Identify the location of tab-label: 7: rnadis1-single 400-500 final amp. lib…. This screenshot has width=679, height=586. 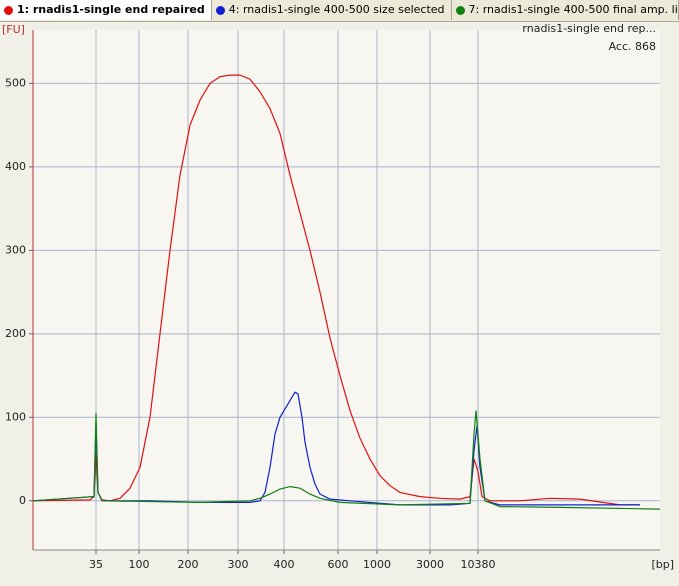
(573, 9).